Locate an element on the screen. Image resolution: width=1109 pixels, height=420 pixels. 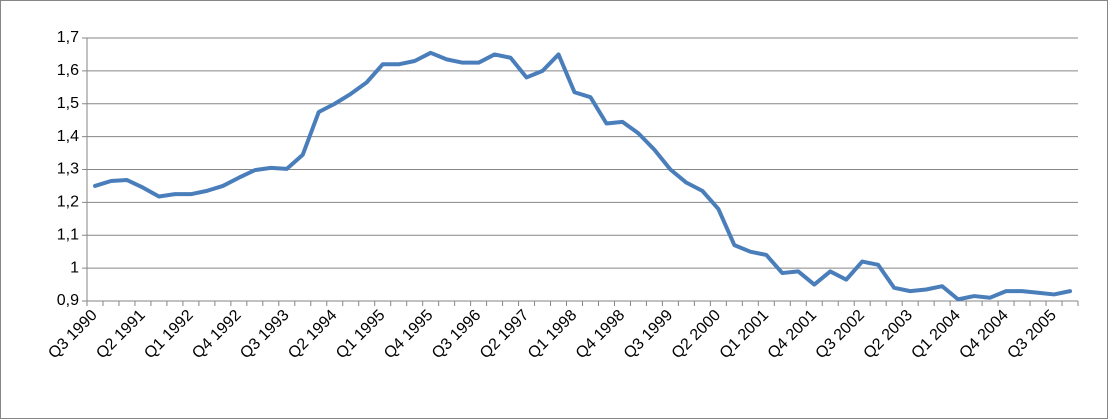
y-tick-label: 1 is located at coordinates (74, 267).